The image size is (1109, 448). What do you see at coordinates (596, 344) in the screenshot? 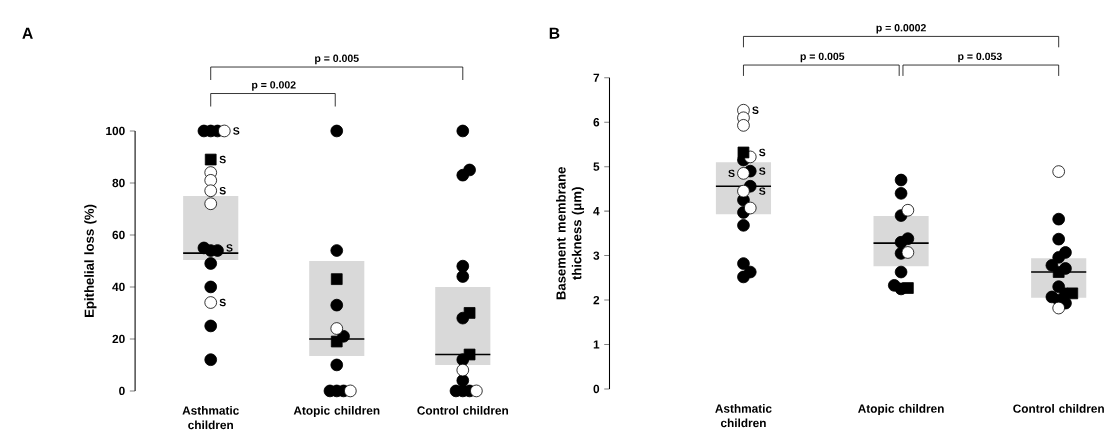
I see `y-tick-label: 1` at bounding box center [596, 344].